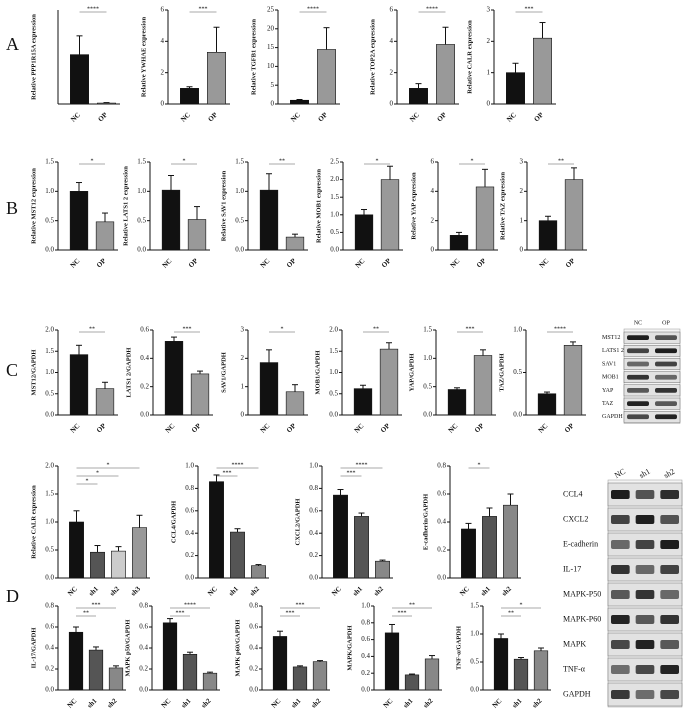  What do you see at coordinates (271, 10) in the screenshot?
I see `y-tick-label: 25` at bounding box center [271, 10].